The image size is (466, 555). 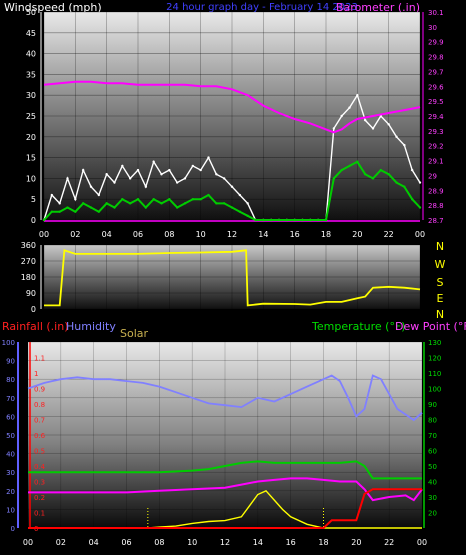 What do you see at coordinates (430, 326) in the screenshot?
I see `dewpoint-label: Dew Point (°F)` at bounding box center [430, 326].